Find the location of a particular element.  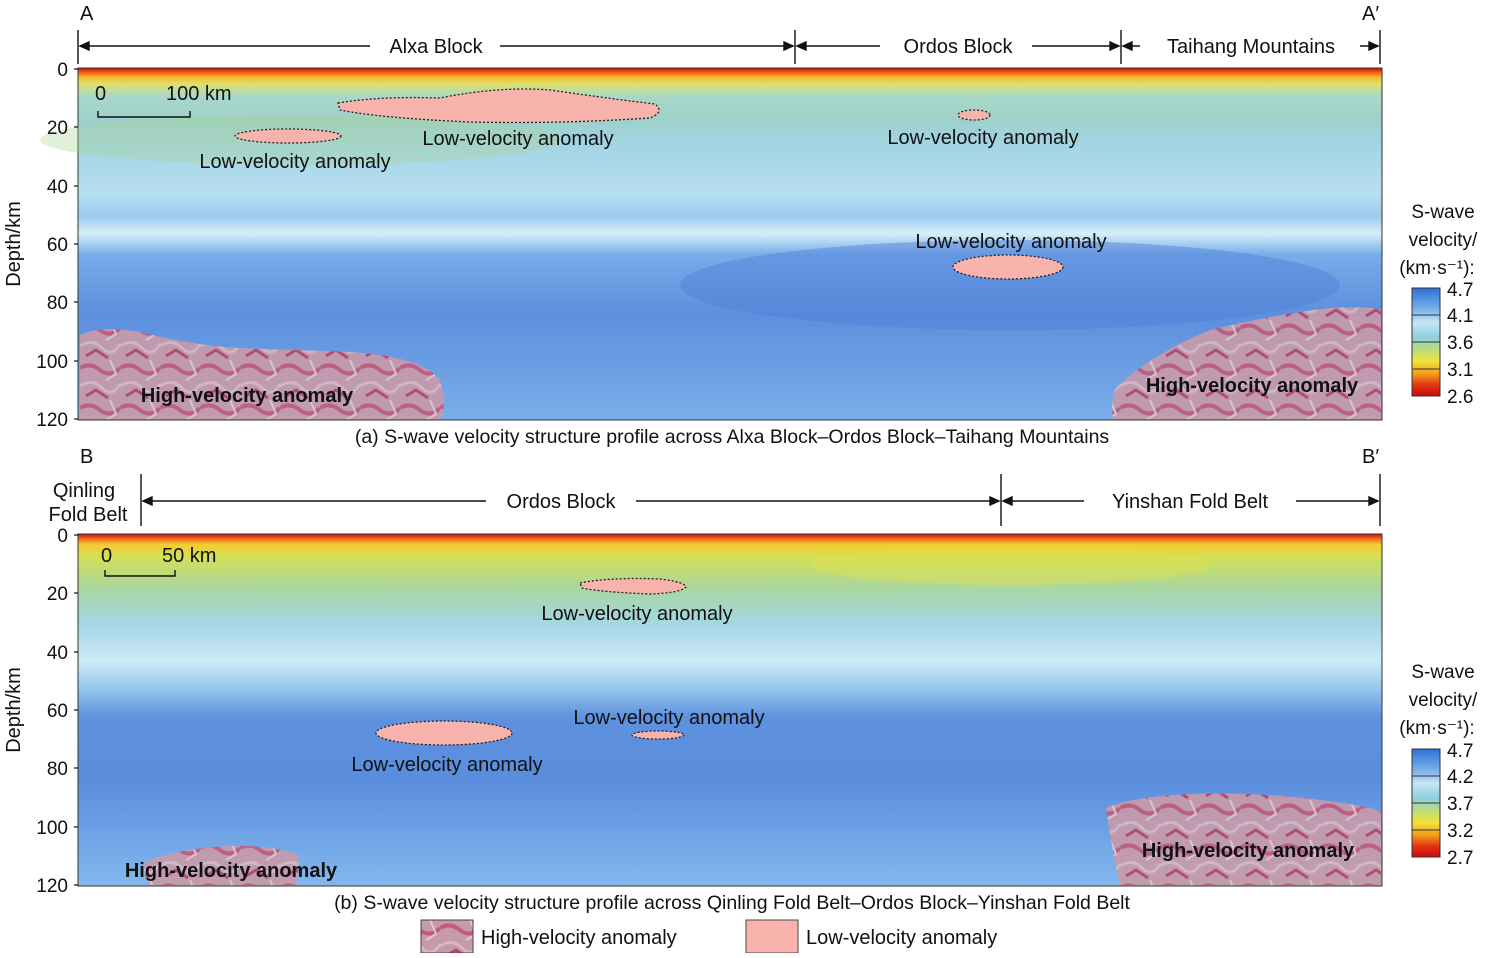

legend-swatch-high is located at coordinates (447, 936).